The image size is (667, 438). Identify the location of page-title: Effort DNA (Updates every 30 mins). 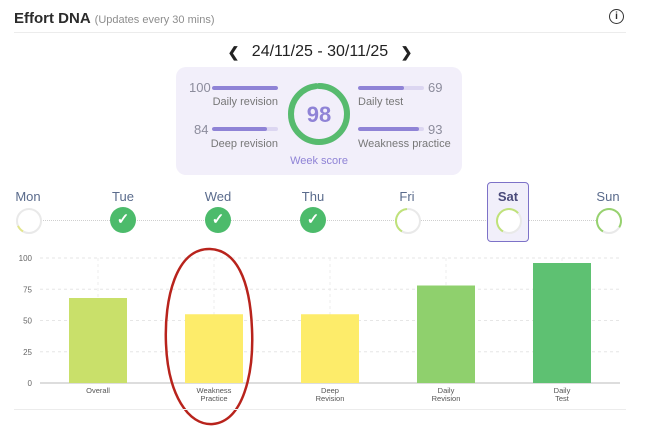
(114, 18).